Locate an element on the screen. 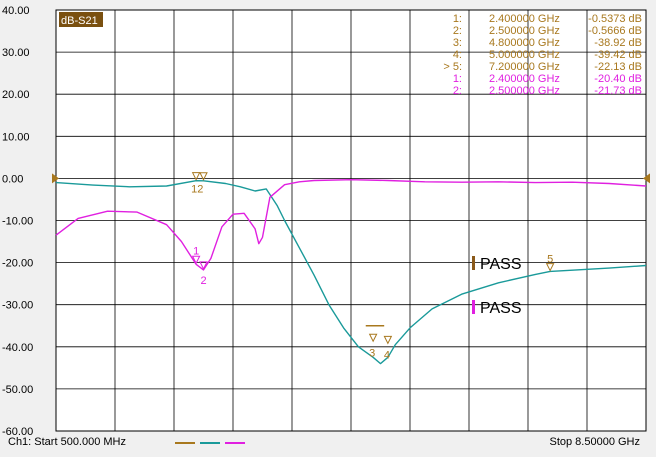 The width and height of the screenshot is (656, 457). marker-s21-1-triangle is located at coordinates (196, 176).